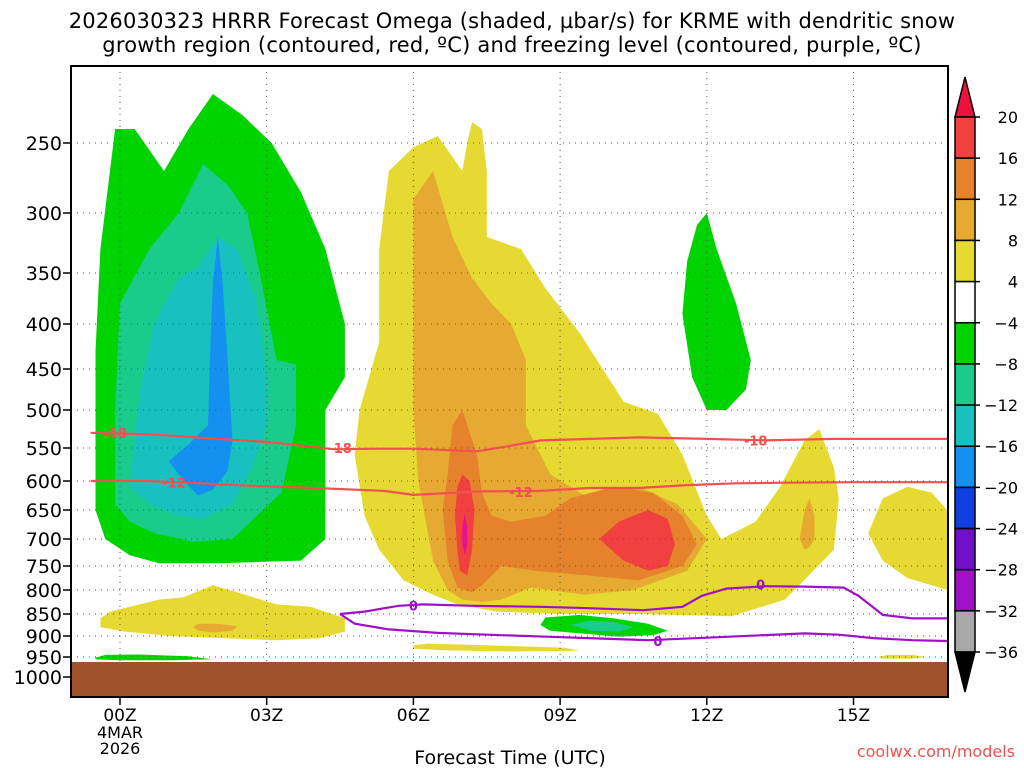 The image size is (1024, 768). What do you see at coordinates (413, 716) in the screenshot?
I see `x-tick-label-06Z: 06Z` at bounding box center [413, 716].